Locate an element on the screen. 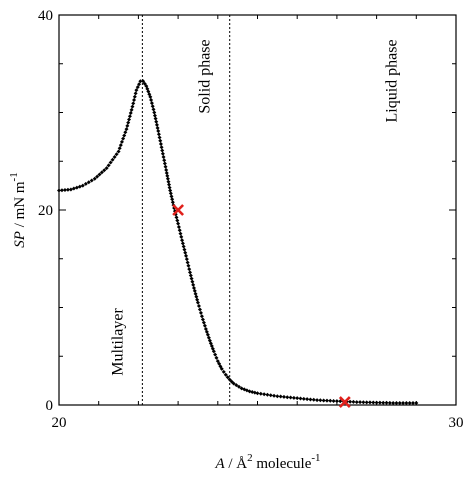 The height and width of the screenshot is (479, 470). x-axis-label-sup2: -1 is located at coordinates (315, 458).